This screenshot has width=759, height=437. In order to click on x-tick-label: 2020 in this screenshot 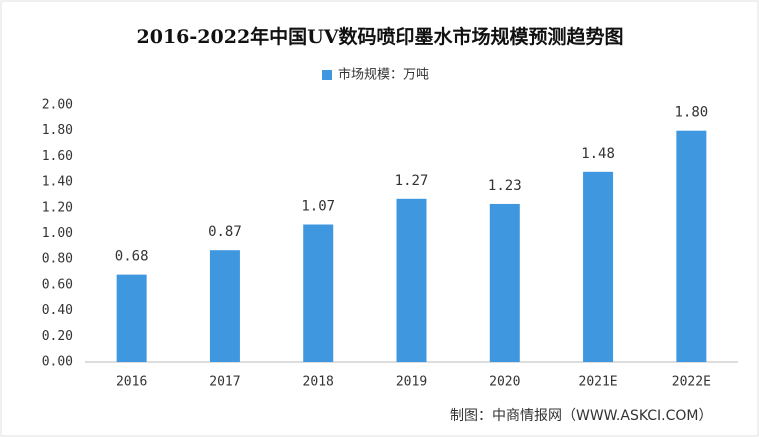, I will do `click(504, 382)`.